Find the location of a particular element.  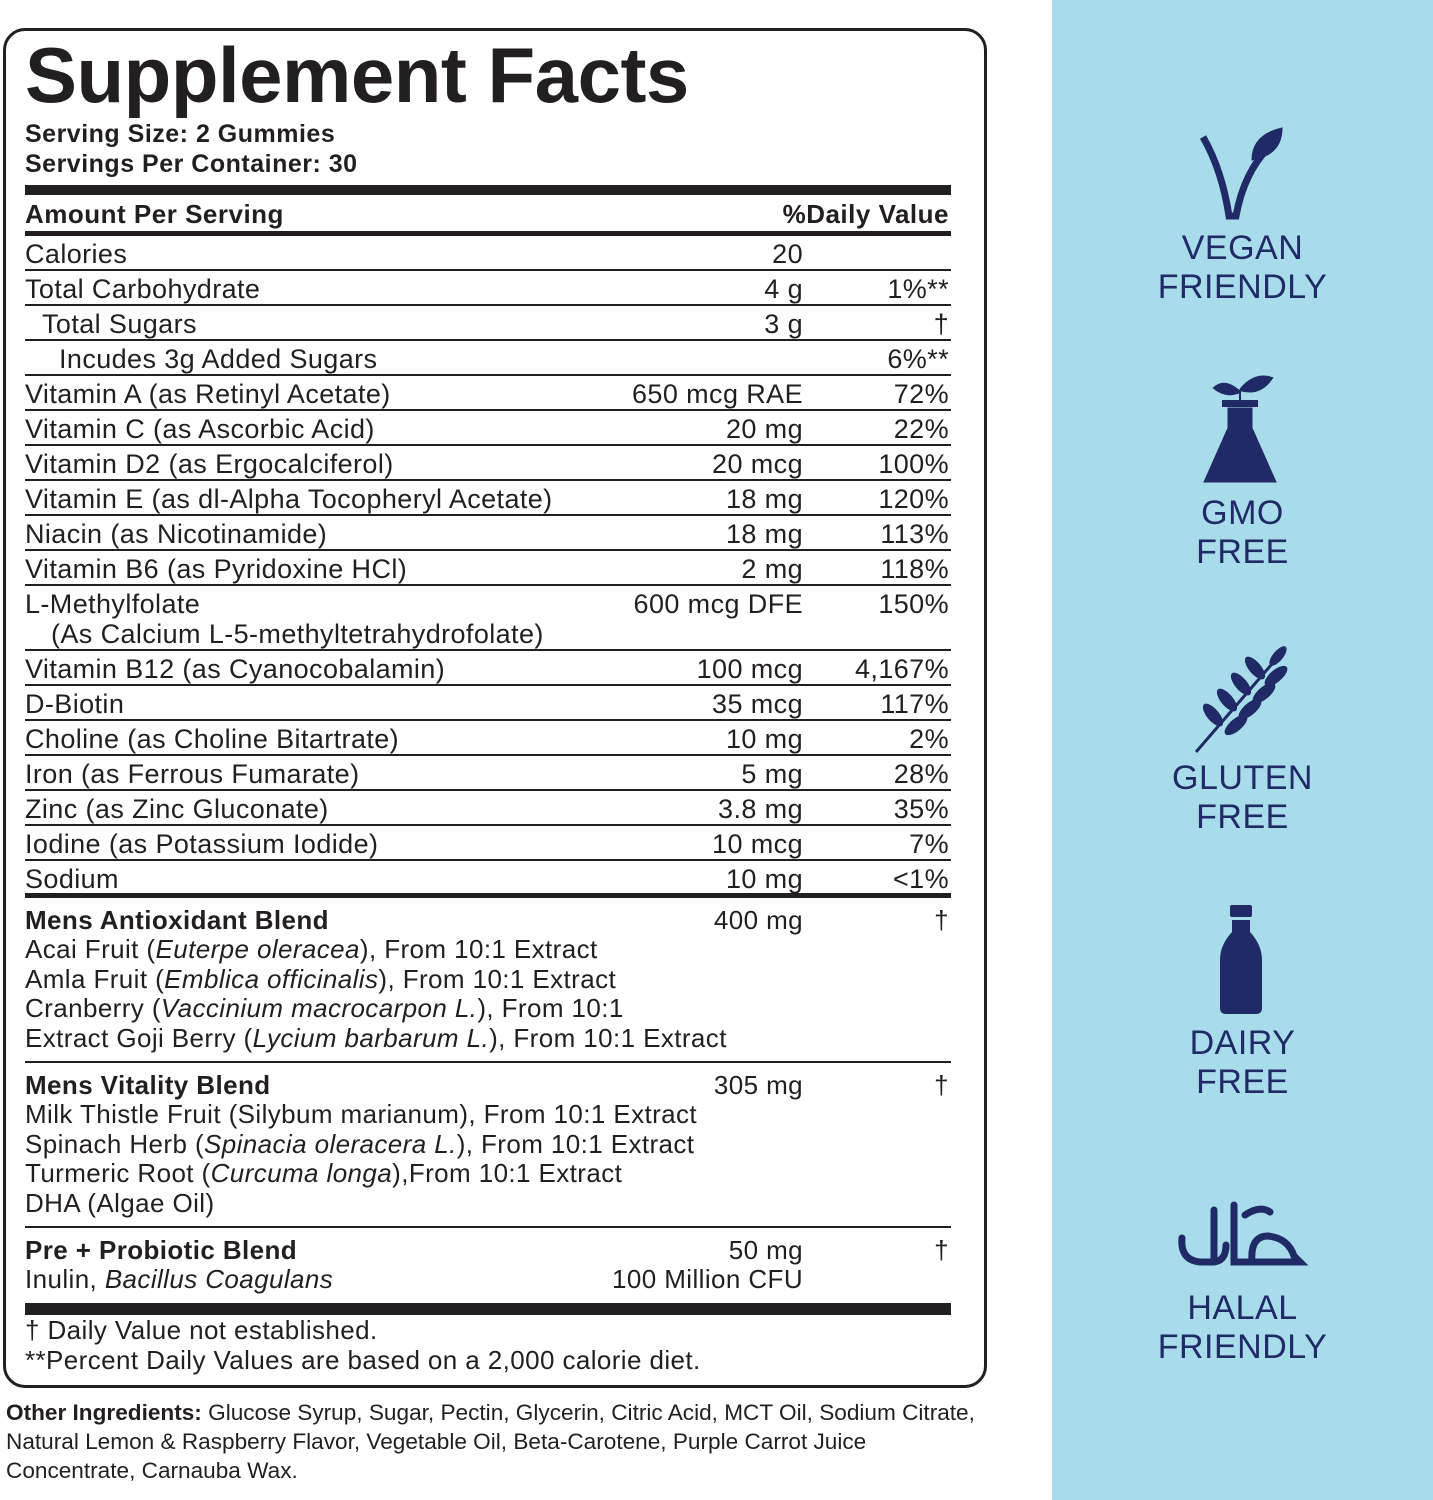

nutrient-amount: 35 mcg is located at coordinates (757, 704).